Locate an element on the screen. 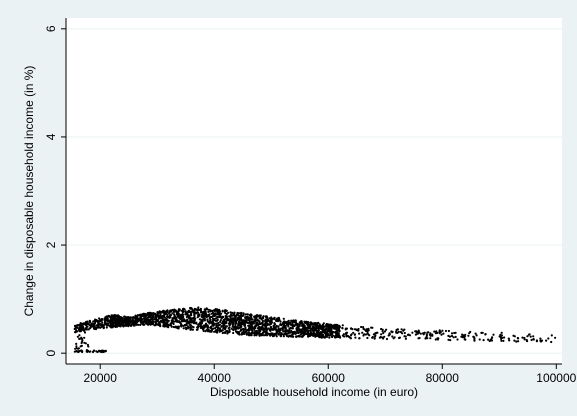 This screenshot has width=577, height=416. data-point-2082 is located at coordinates (246, 334).